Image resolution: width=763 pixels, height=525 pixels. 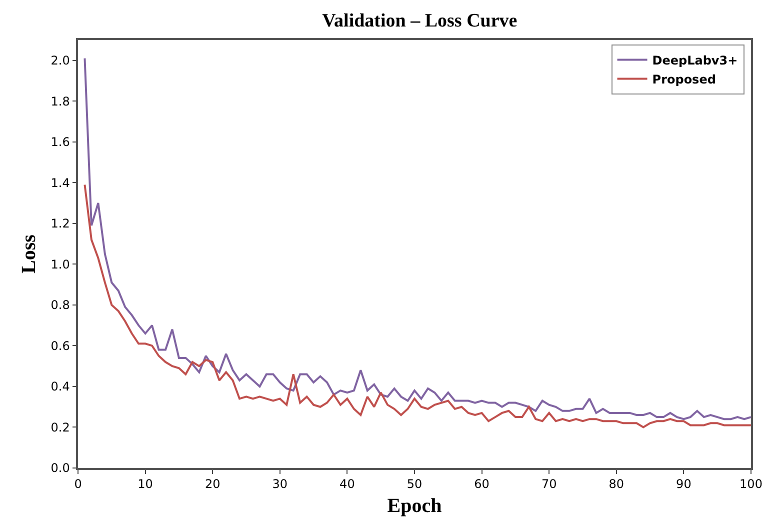 I want to click on y-tick-label: 0.6, so click(x=60, y=345).